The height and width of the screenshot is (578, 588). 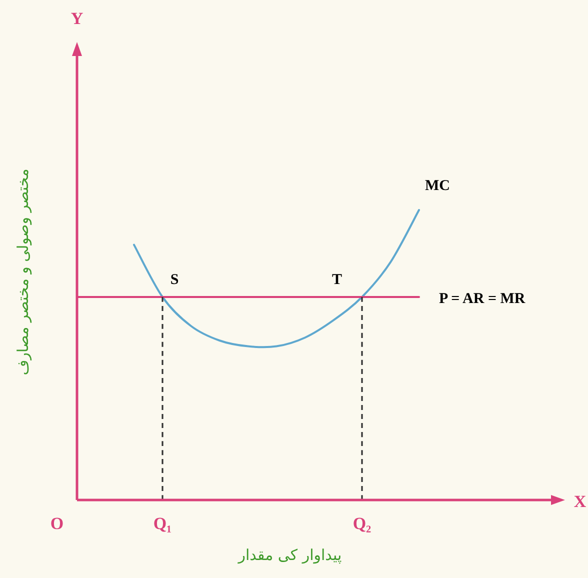 What do you see at coordinates (77, 18) in the screenshot?
I see `annotation: Y` at bounding box center [77, 18].